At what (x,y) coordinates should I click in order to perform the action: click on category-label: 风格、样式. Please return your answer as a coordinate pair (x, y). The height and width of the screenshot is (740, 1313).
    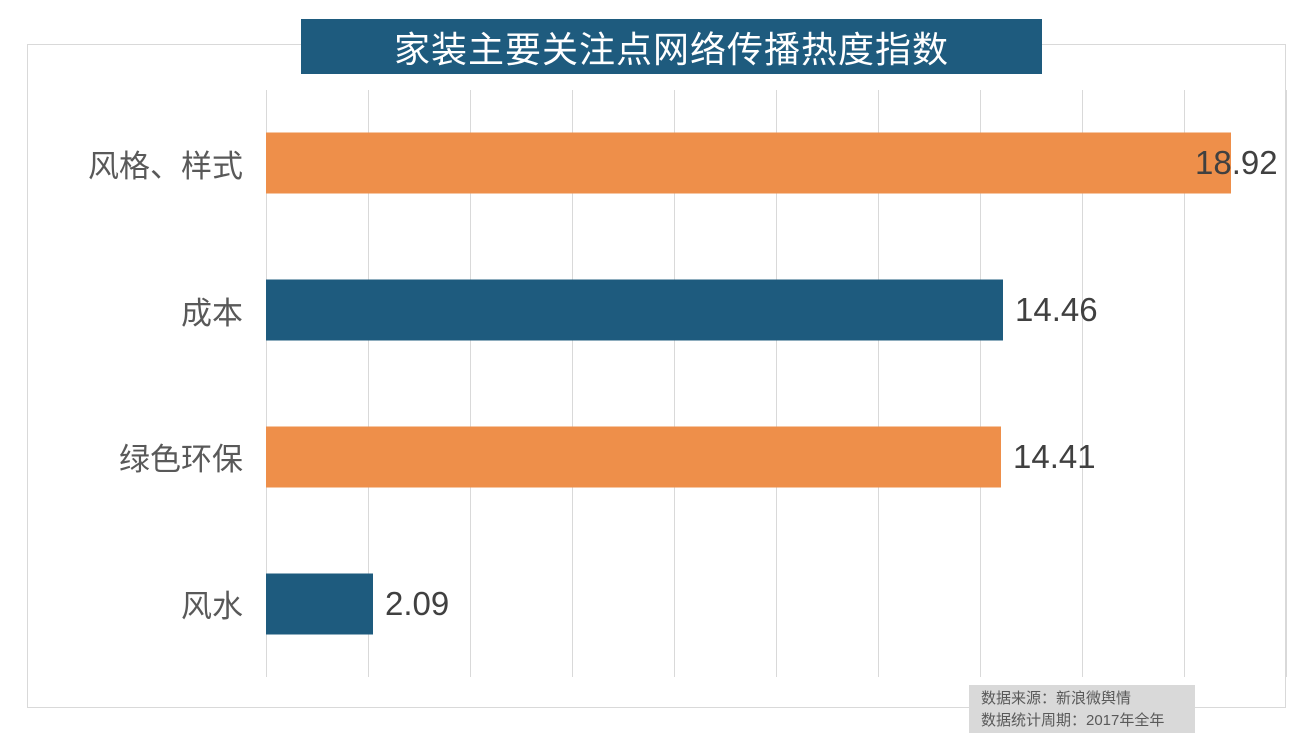
    Looking at the image, I should click on (165, 166).